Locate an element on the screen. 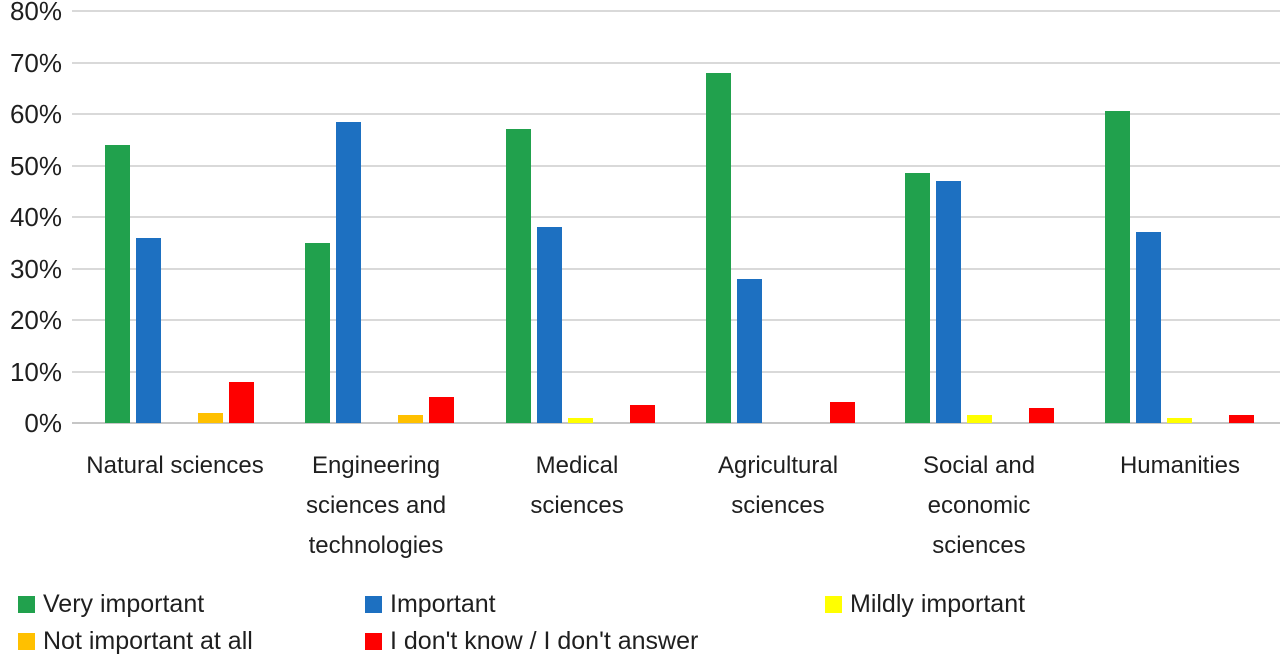 This screenshot has height=657, width=1280. legend-label: Very important is located at coordinates (124, 604).